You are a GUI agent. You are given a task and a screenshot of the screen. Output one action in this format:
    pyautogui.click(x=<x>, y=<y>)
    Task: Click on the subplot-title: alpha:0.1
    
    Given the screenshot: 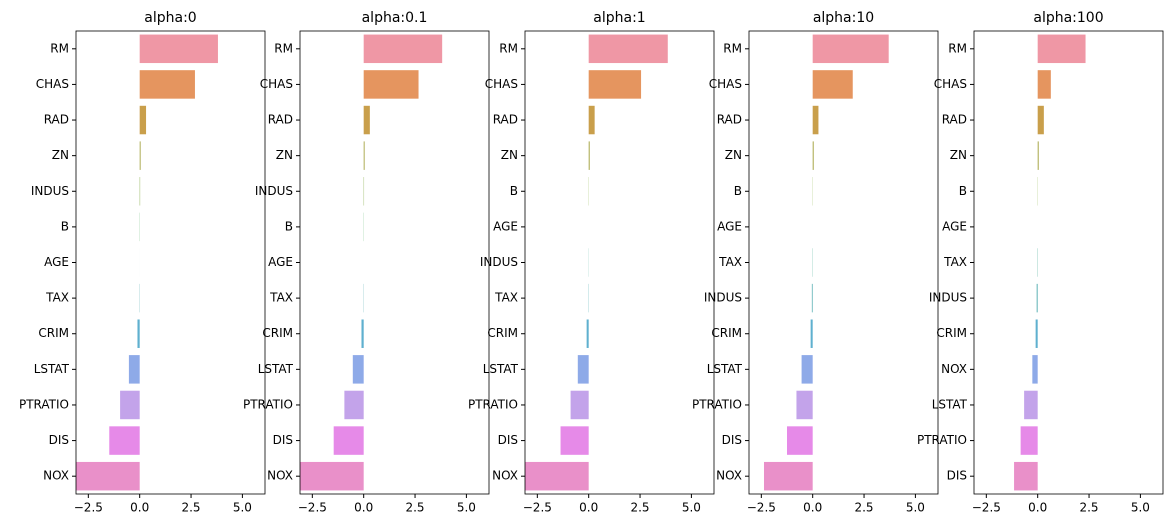 What is the action you would take?
    pyautogui.click(x=395, y=18)
    